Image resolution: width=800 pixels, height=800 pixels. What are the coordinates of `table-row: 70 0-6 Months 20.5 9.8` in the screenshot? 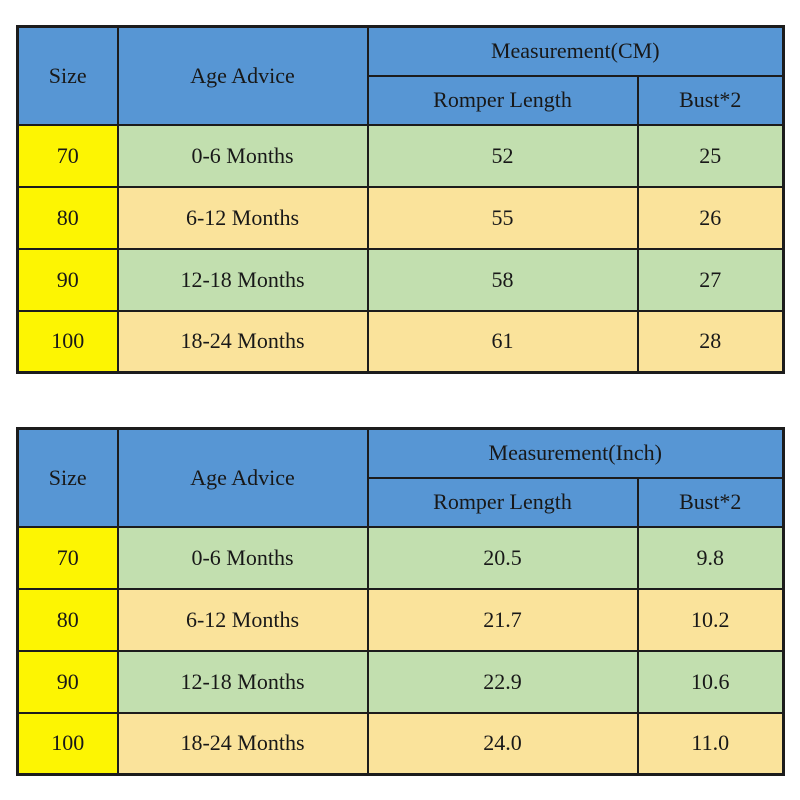 It's located at (400, 557).